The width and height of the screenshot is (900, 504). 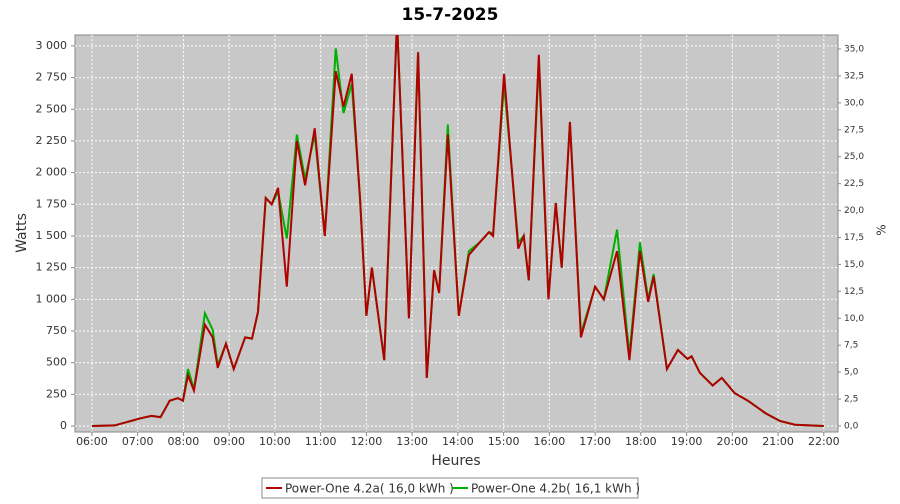 What do you see at coordinates (854, 50) in the screenshot?
I see `y2-tick-label: 35,0` at bounding box center [854, 50].